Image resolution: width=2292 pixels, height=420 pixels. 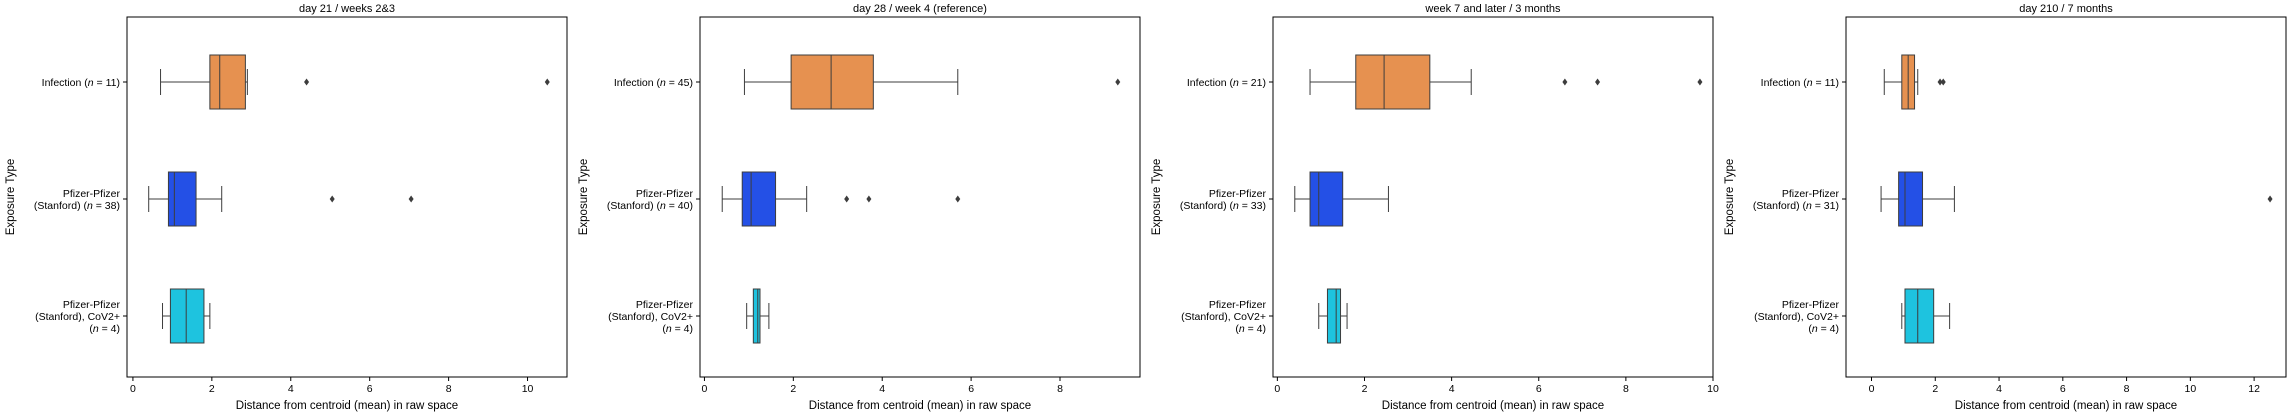 What do you see at coordinates (920, 9) in the screenshot?
I see `chart-title: day 28 / week 4 (reference)` at bounding box center [920, 9].